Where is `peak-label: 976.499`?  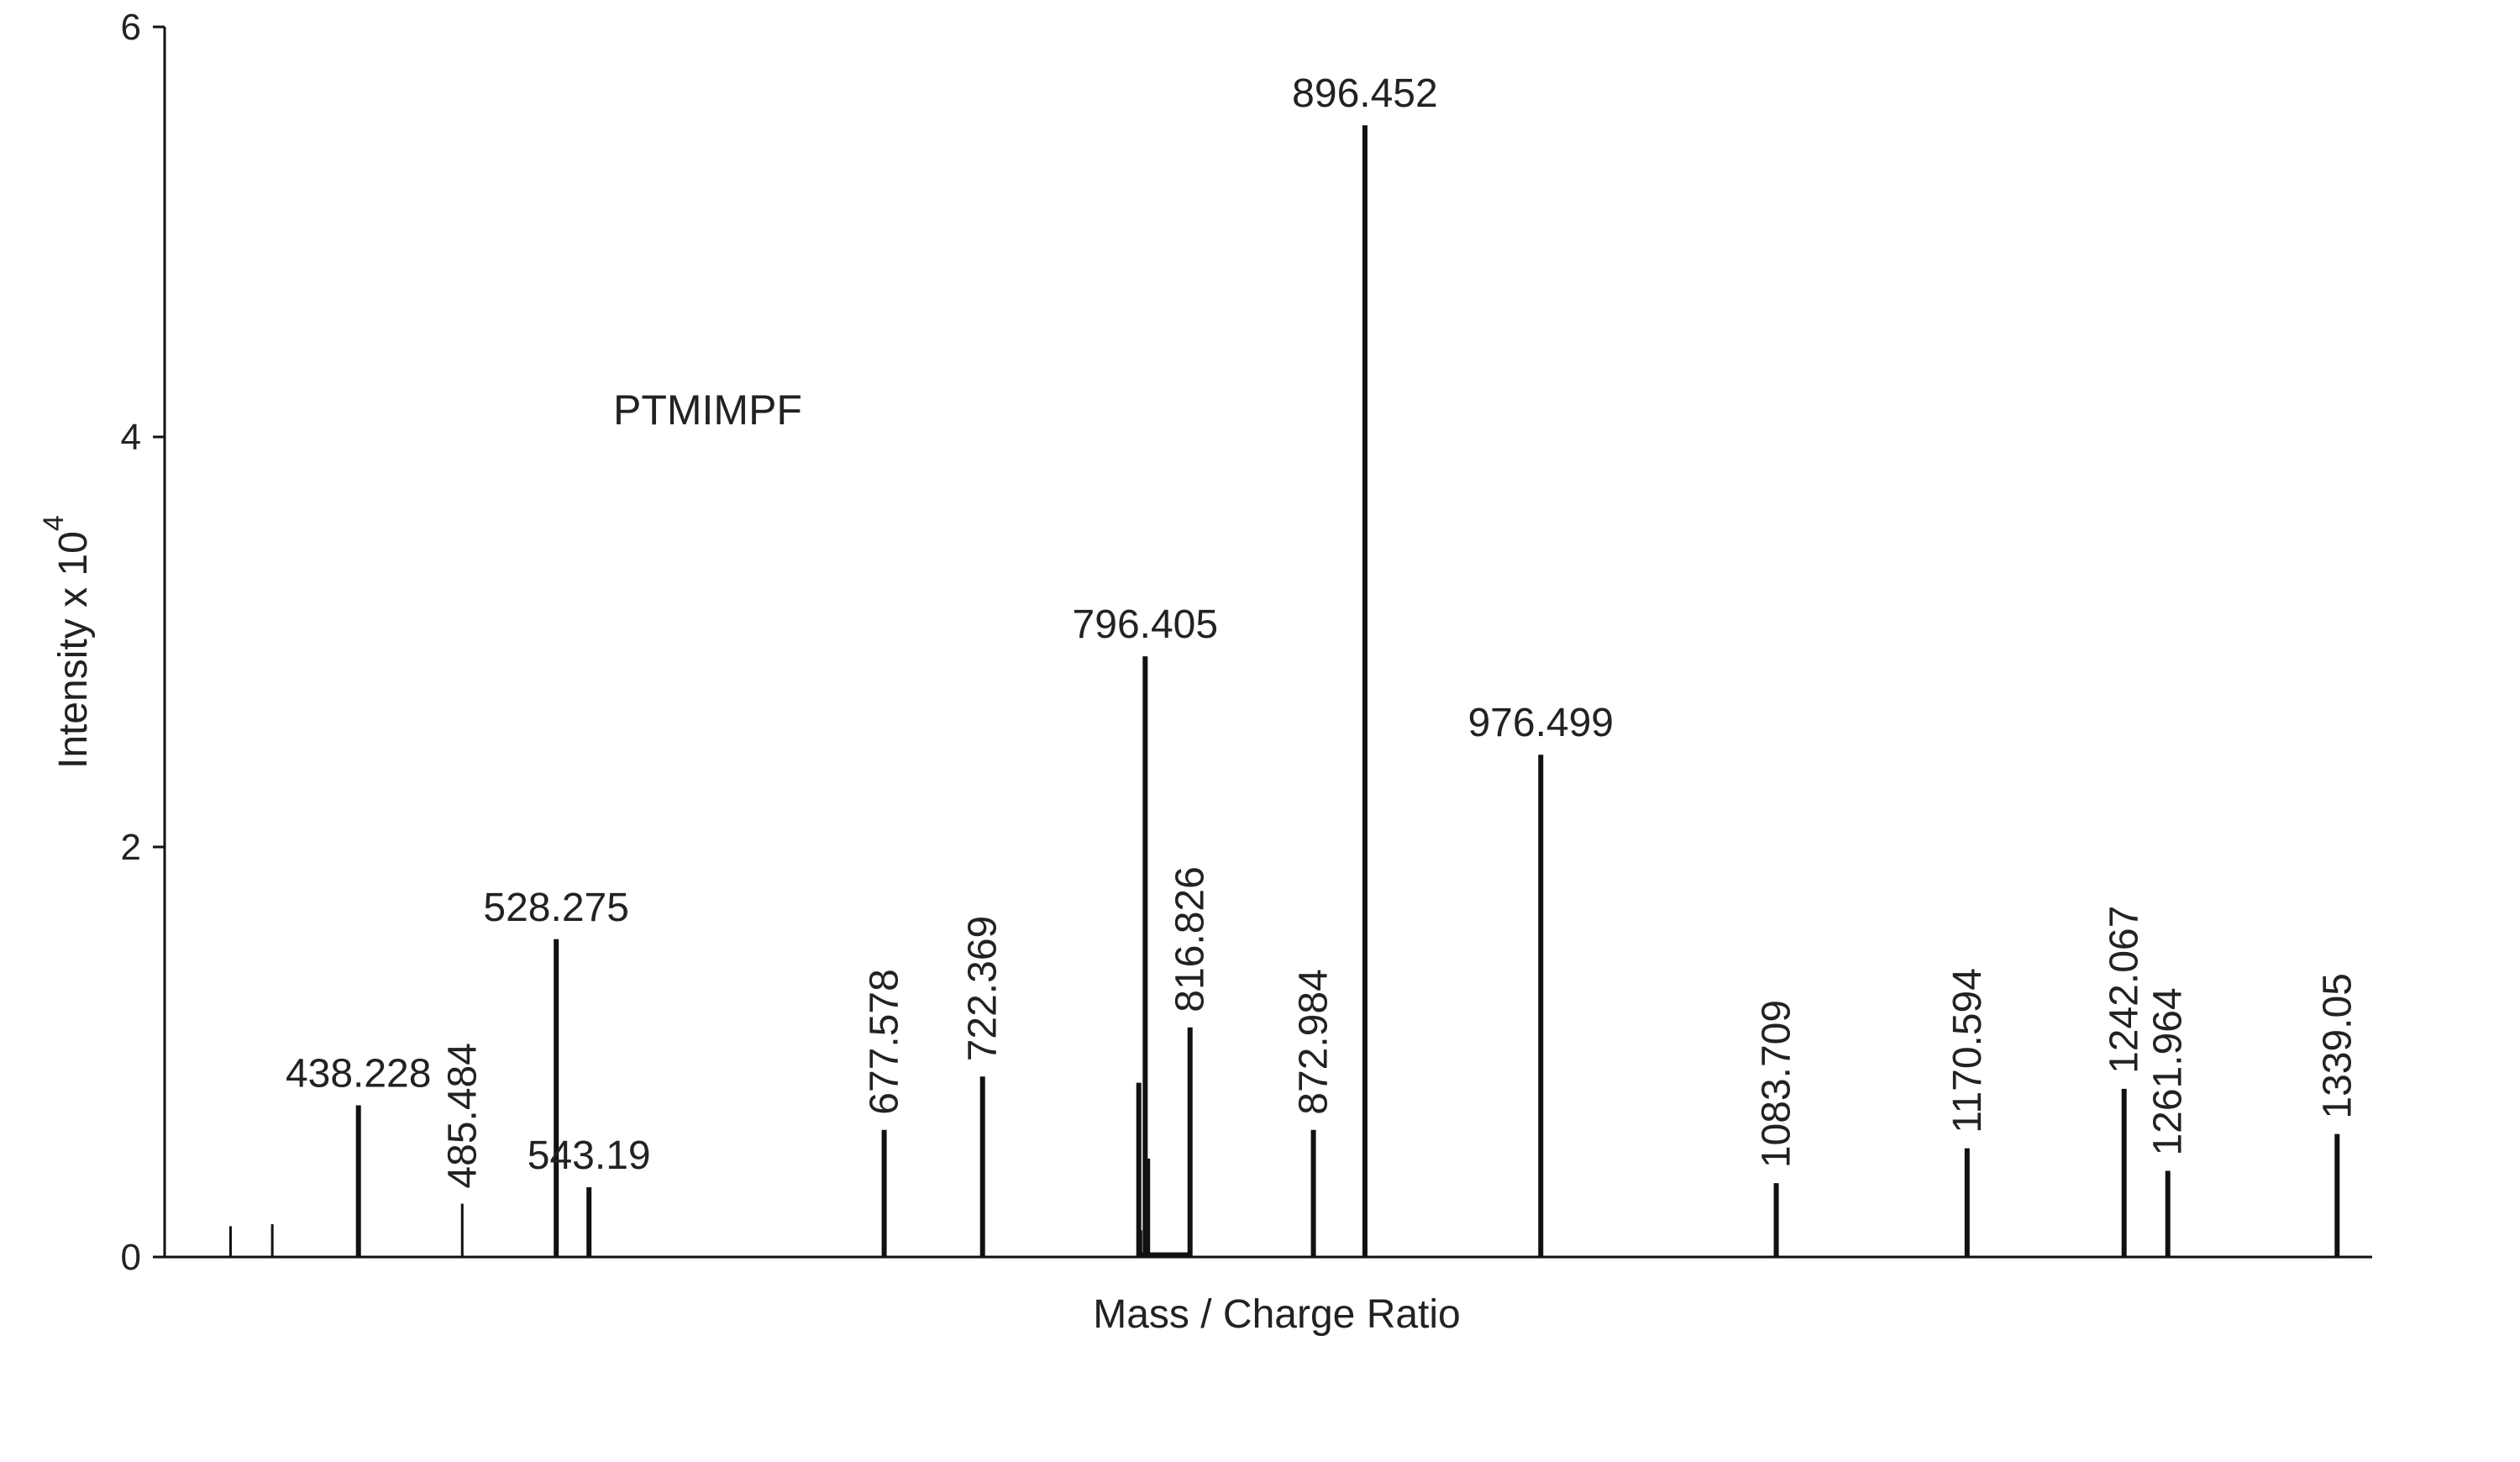
peak-label: 976.499 is located at coordinates (1540, 723).